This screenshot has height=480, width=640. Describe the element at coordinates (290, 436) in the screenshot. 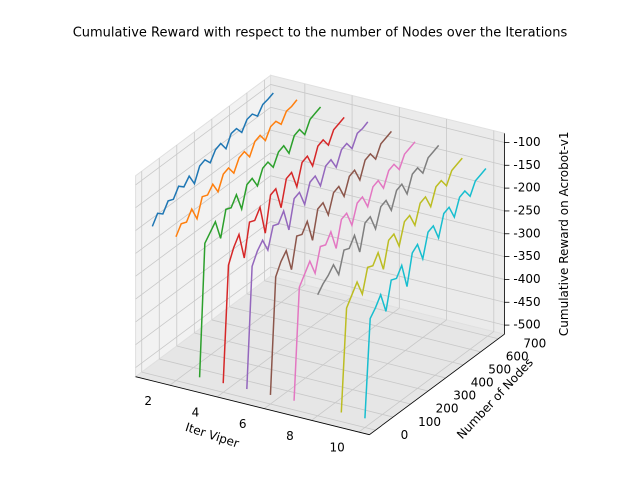

I see `x-tick-label: 8` at that location.